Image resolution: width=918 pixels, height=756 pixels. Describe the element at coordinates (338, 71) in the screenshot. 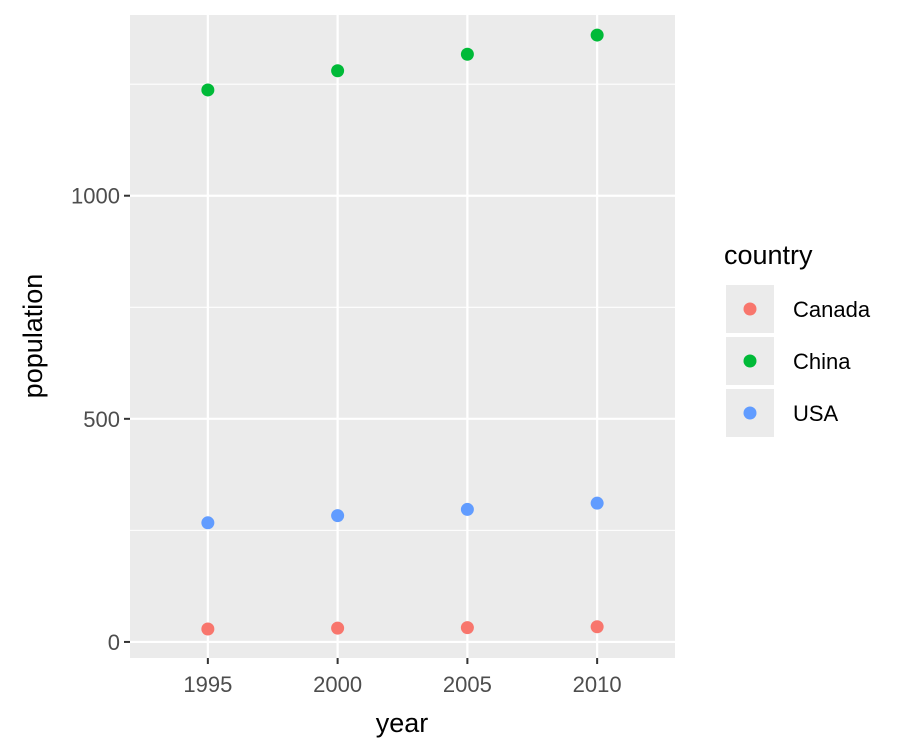

I see `point-china-2000` at that location.